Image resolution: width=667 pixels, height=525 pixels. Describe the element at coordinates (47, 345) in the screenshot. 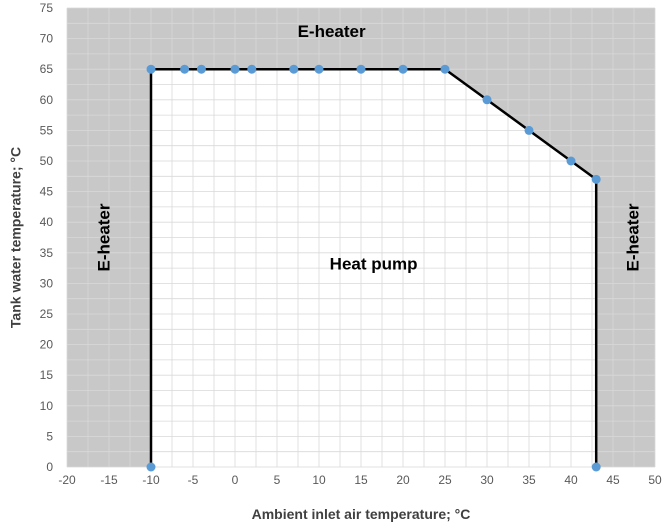

I see `y-tick-label: 20` at that location.